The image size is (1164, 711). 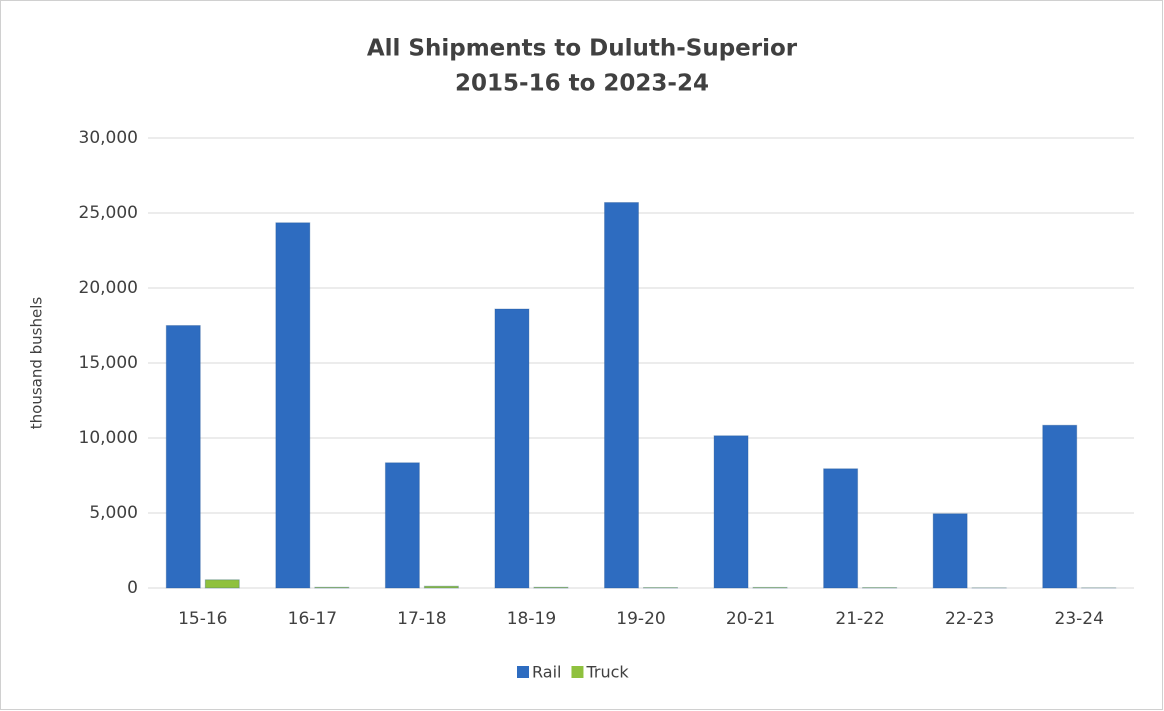 What do you see at coordinates (546, 672) in the screenshot?
I see `legend-label: Rail` at bounding box center [546, 672].